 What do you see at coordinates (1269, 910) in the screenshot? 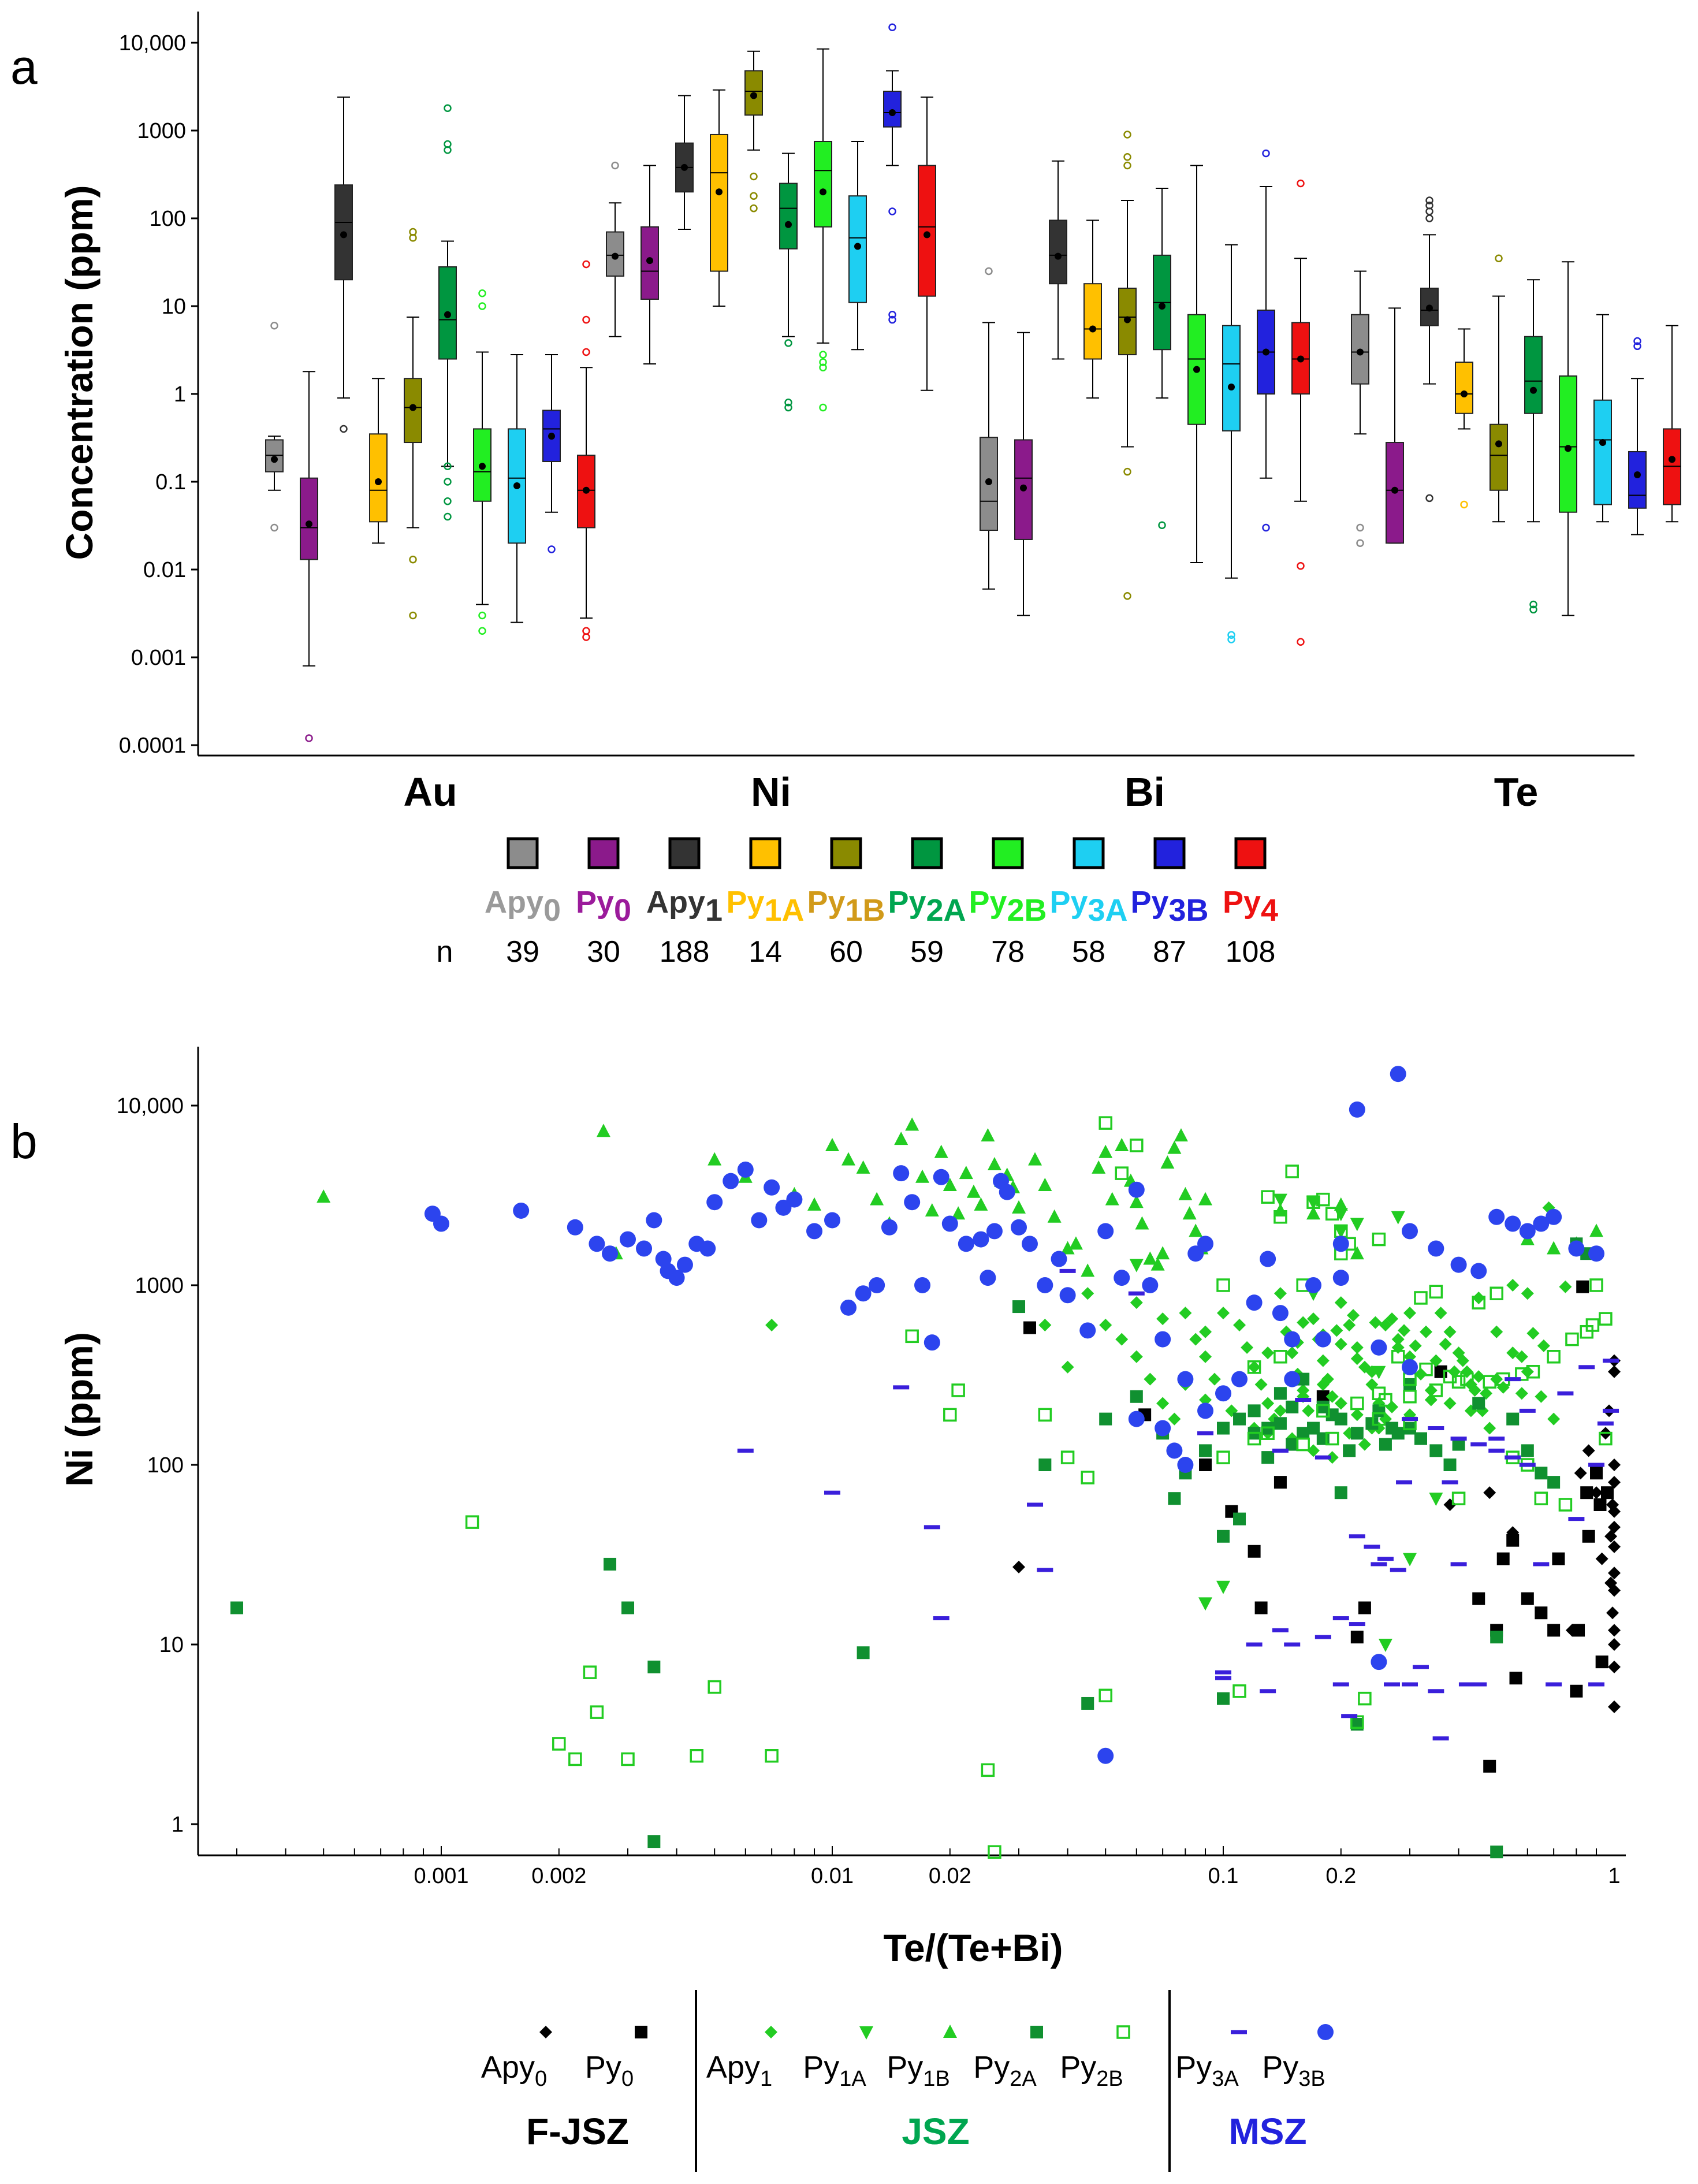
I see `legend-label-sub: 4` at bounding box center [1269, 910].